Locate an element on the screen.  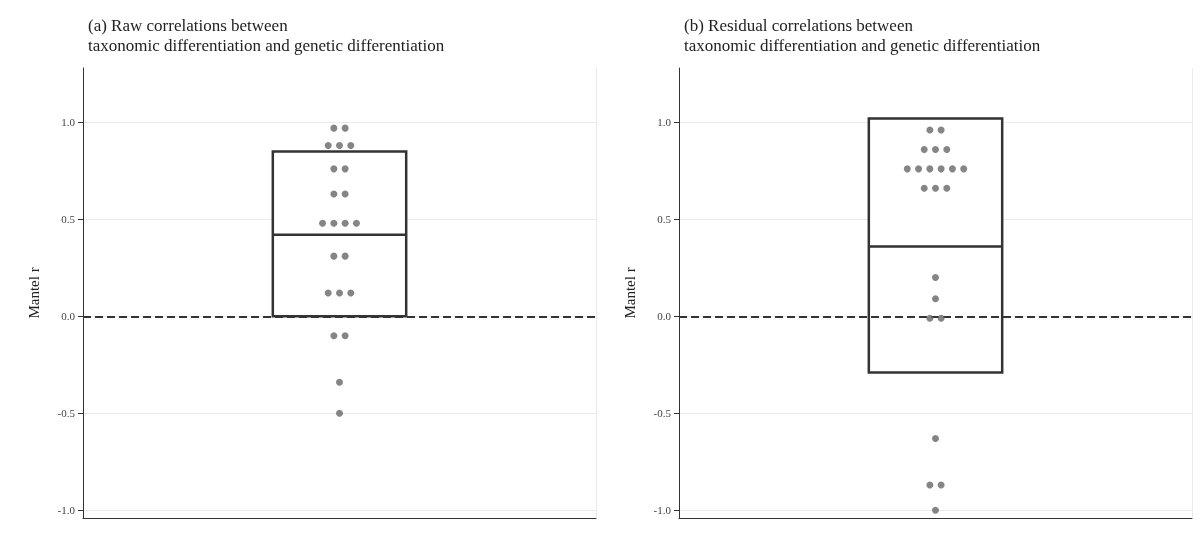
chart-title: (b) Residual correlations between taxonomic differentiation and genetic differentiation is located at coordinates (862, 35).